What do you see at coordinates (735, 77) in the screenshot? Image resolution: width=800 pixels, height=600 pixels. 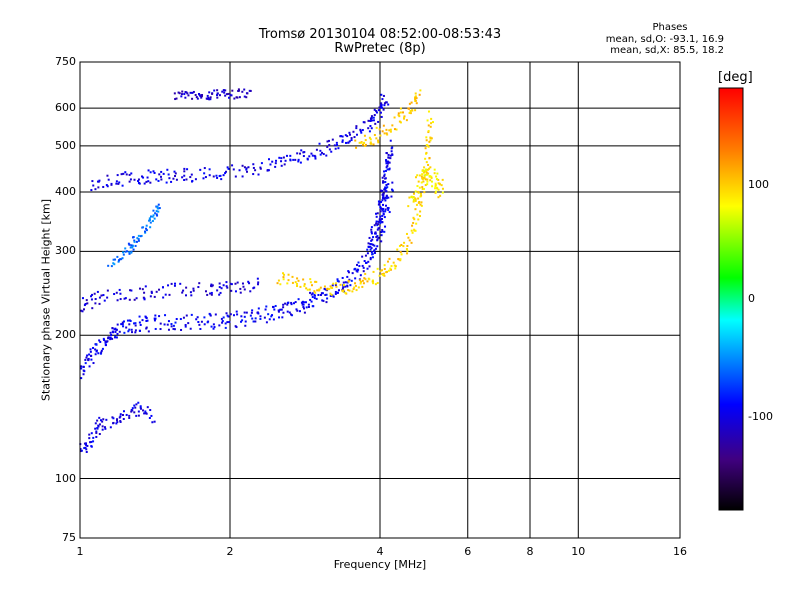 I see `colorbar-unit: [deg]` at bounding box center [735, 77].